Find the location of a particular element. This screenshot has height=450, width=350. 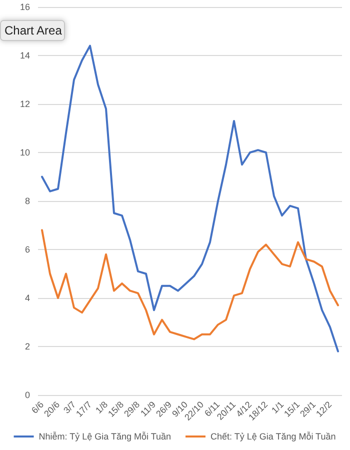

y-tick-label: 2 is located at coordinates (27, 347).